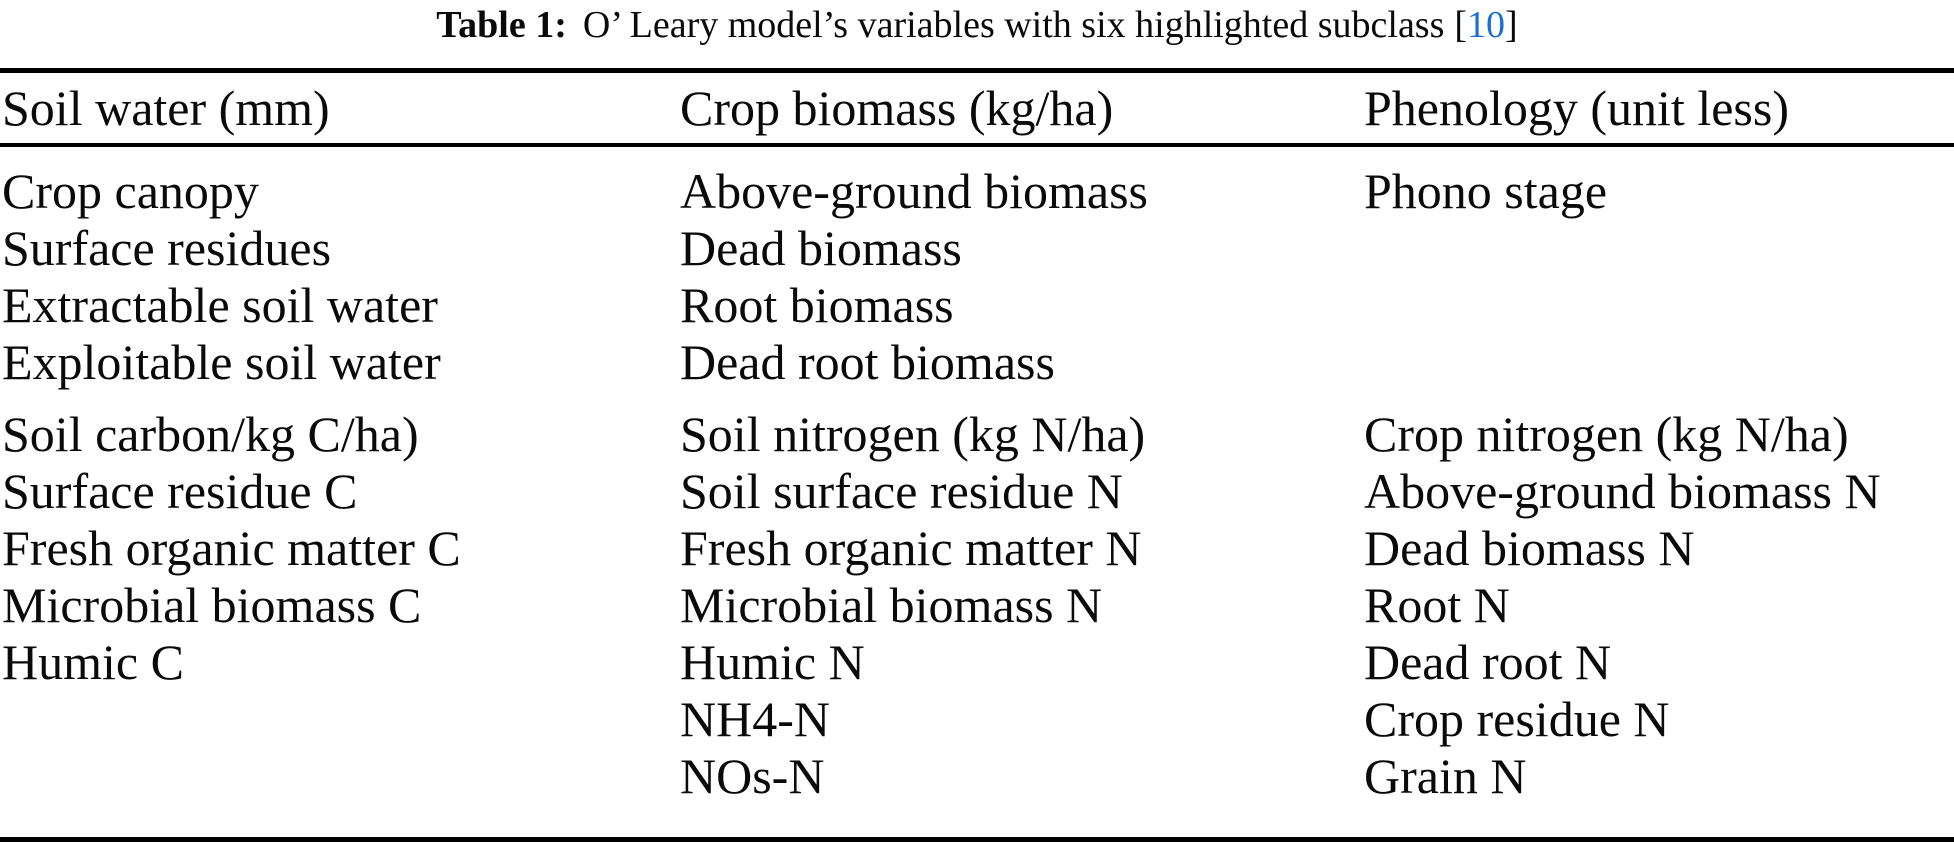  What do you see at coordinates (166, 108) in the screenshot?
I see `column-header-soil-water: Soil water (mm)` at bounding box center [166, 108].